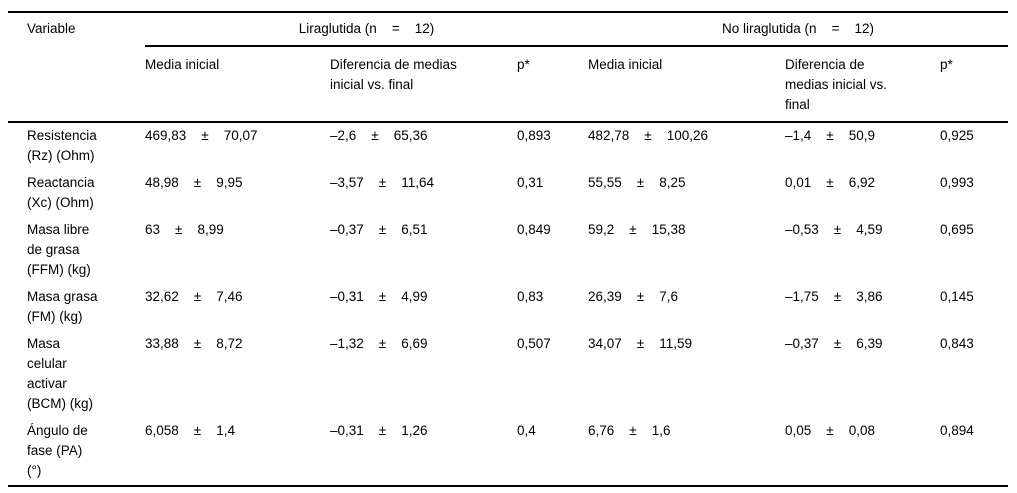 The width and height of the screenshot is (1017, 493). Describe the element at coordinates (240, 135) in the screenshot. I see `sd-value: 70,07` at that location.